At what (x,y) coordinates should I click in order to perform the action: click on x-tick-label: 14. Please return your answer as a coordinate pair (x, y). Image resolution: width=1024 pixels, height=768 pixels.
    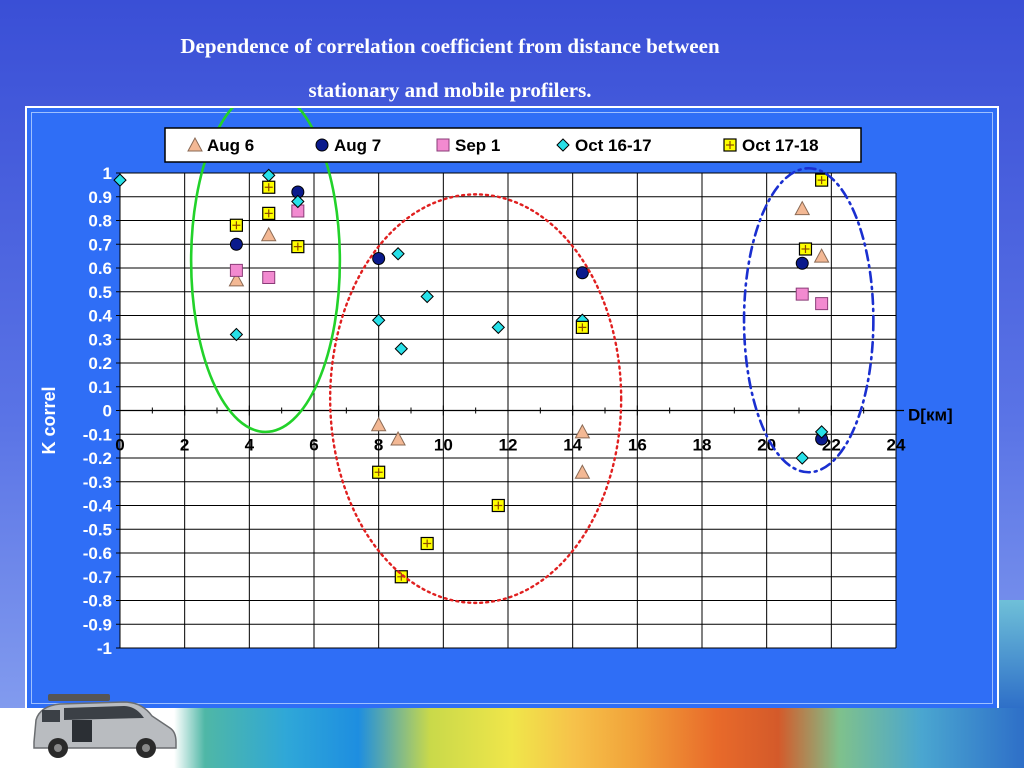
    Looking at the image, I should click on (572, 445).